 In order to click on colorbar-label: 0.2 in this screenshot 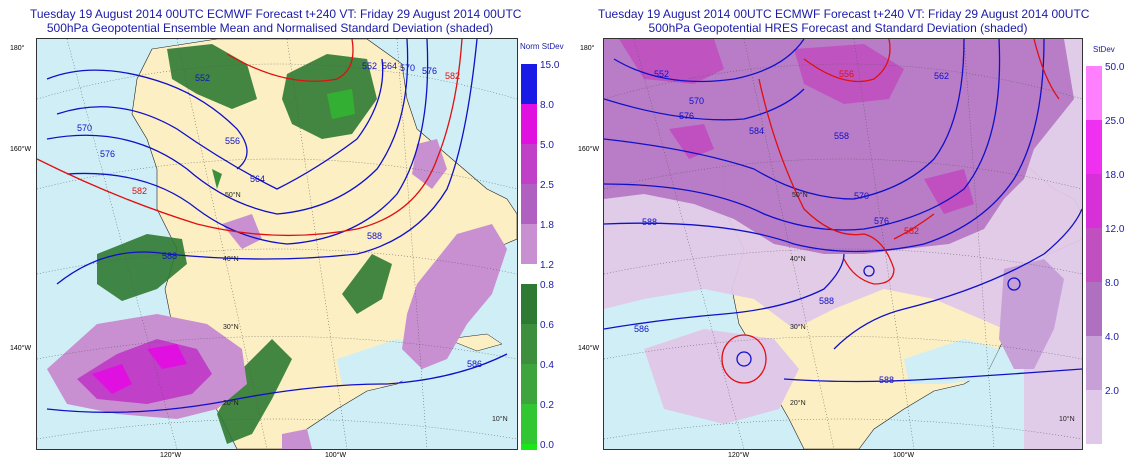, I will do `click(547, 405)`.